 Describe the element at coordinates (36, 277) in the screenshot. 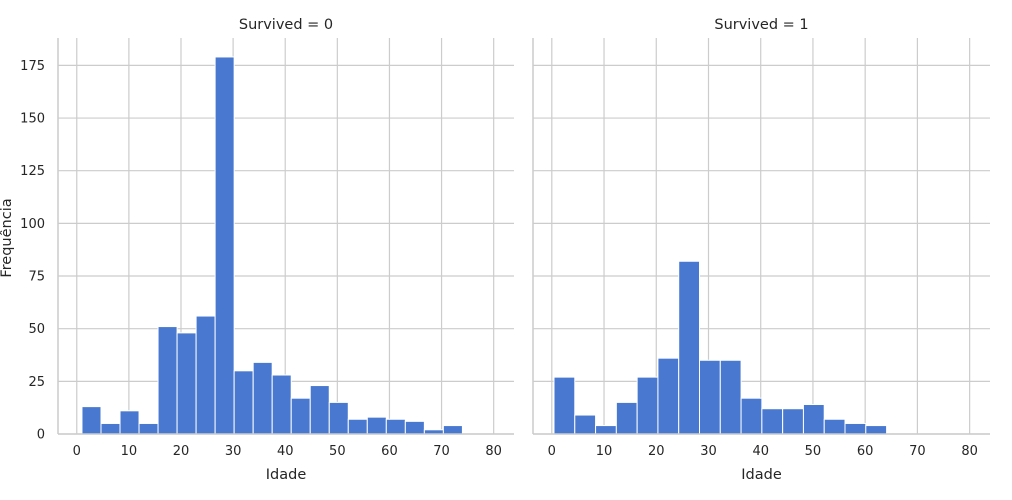

I see `y-tick-label: 75` at that location.